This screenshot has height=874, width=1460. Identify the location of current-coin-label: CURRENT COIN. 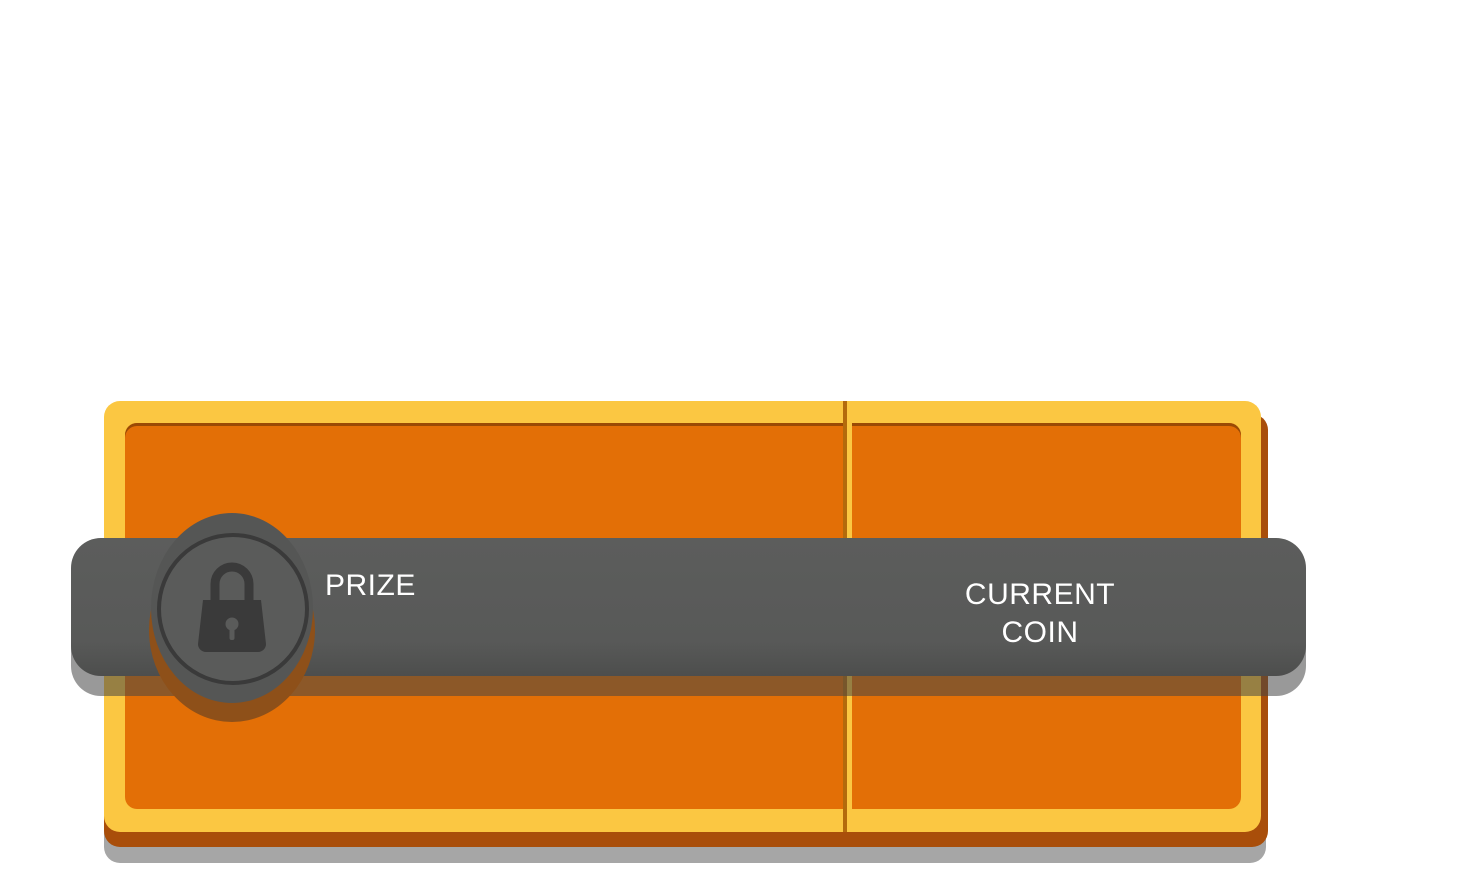
(1040, 614).